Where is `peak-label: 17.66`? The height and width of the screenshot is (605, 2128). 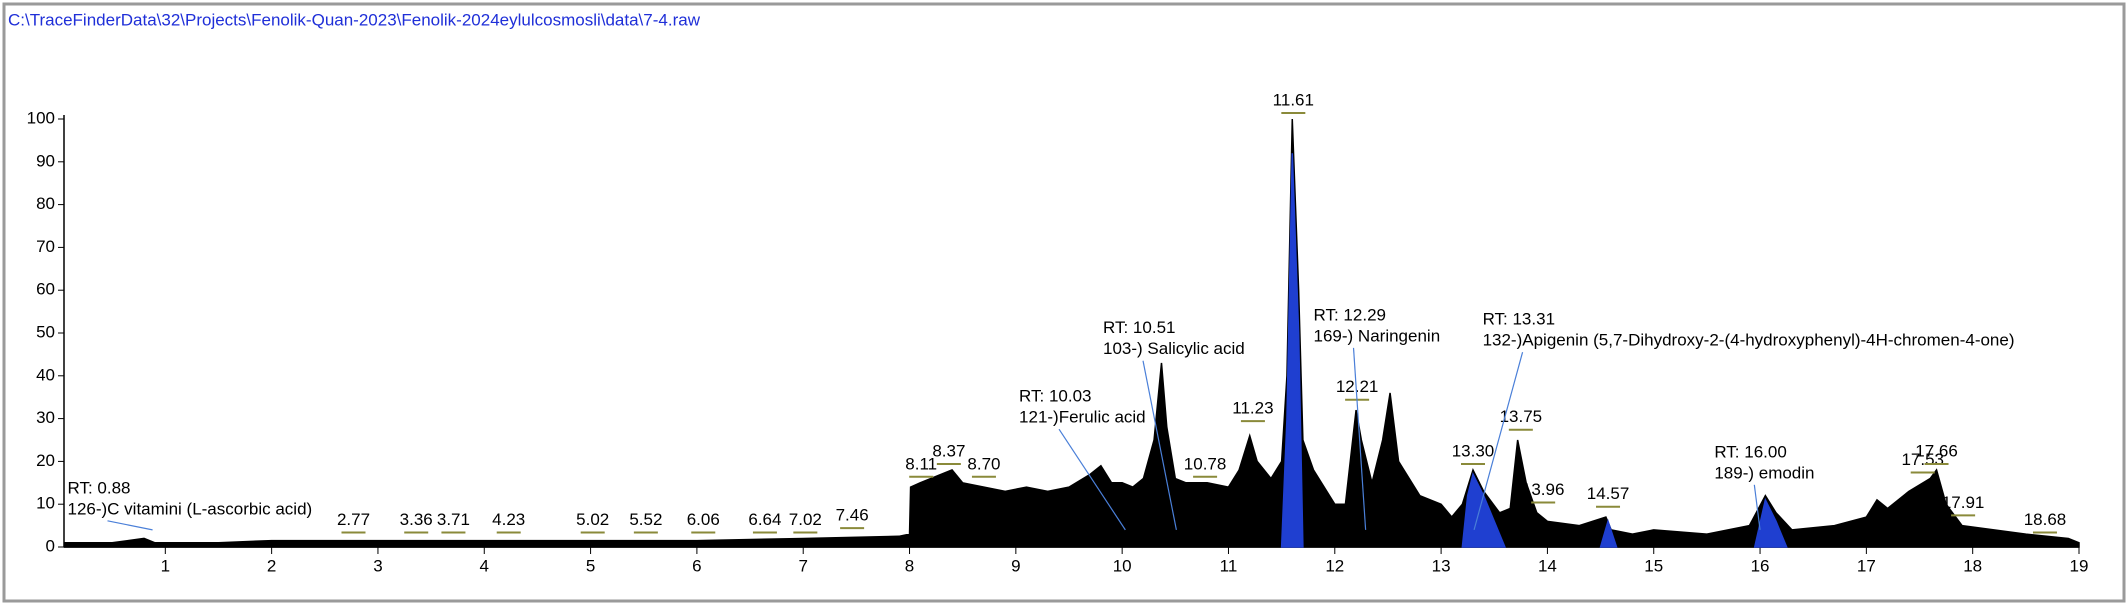
peak-label: 17.66 is located at coordinates (1936, 450).